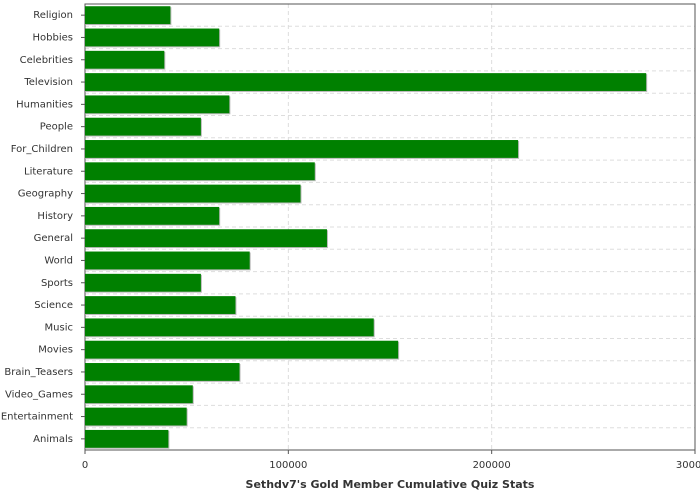 Image resolution: width=700 pixels, height=500 pixels. Describe the element at coordinates (57, 283) in the screenshot. I see `y-tick-label: Sports` at that location.